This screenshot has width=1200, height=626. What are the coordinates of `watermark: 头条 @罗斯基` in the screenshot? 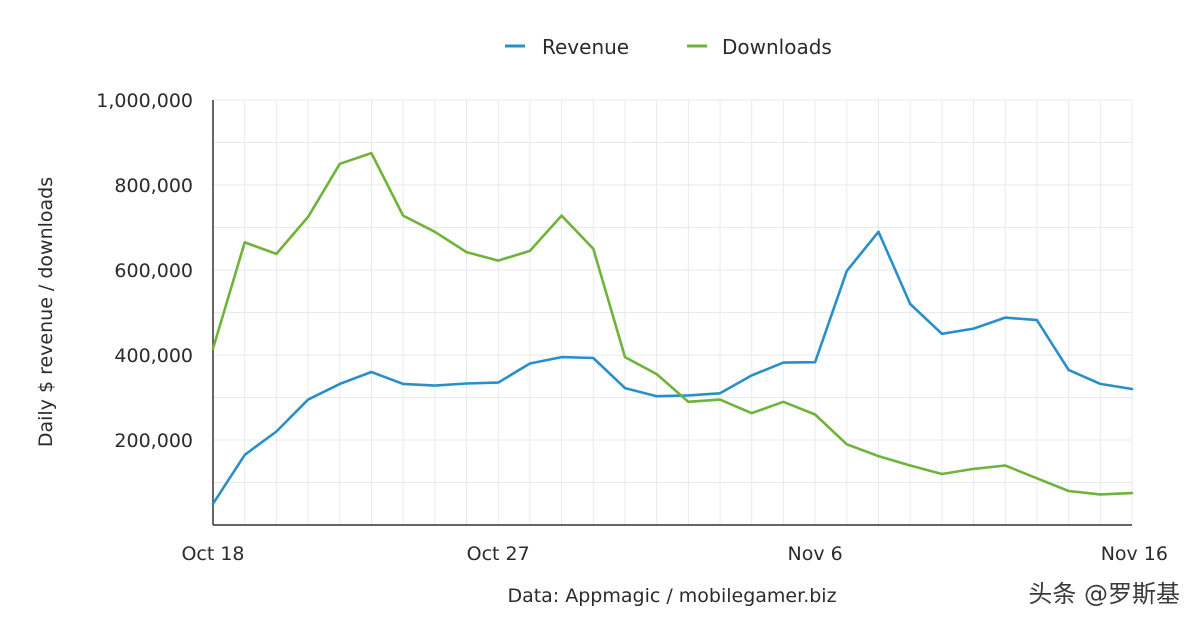 It's located at (1104, 594).